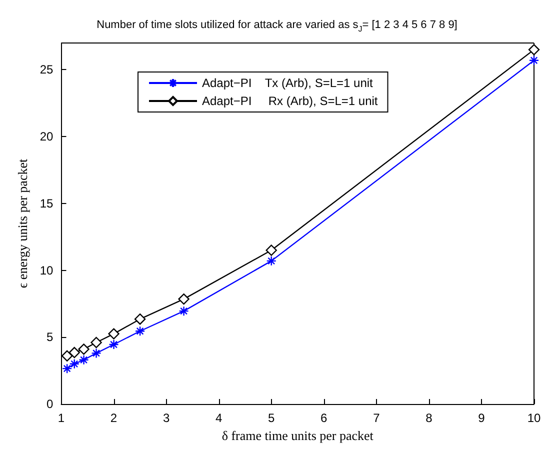 This screenshot has height=464, width=554. Describe the element at coordinates (272, 418) in the screenshot. I see `x-tick-label: 5` at that location.